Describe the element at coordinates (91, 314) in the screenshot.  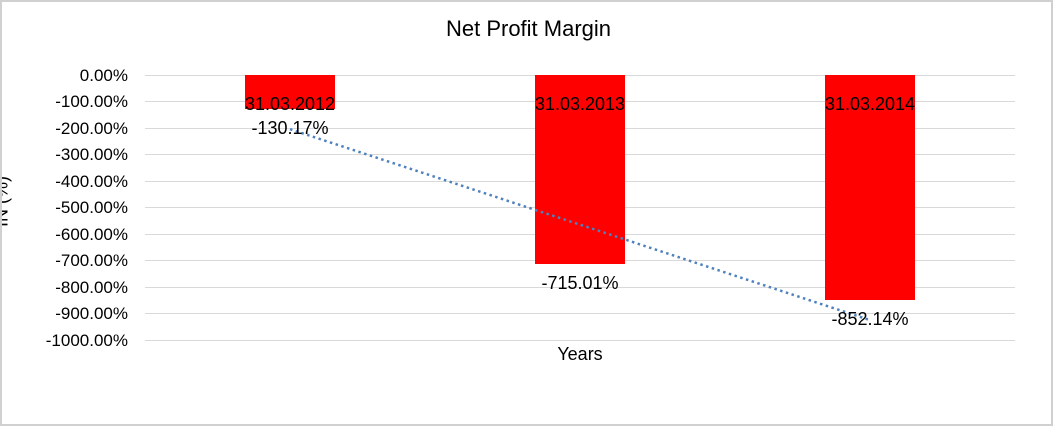
I see `y-axis-tick-label: -900.00%` at that location.